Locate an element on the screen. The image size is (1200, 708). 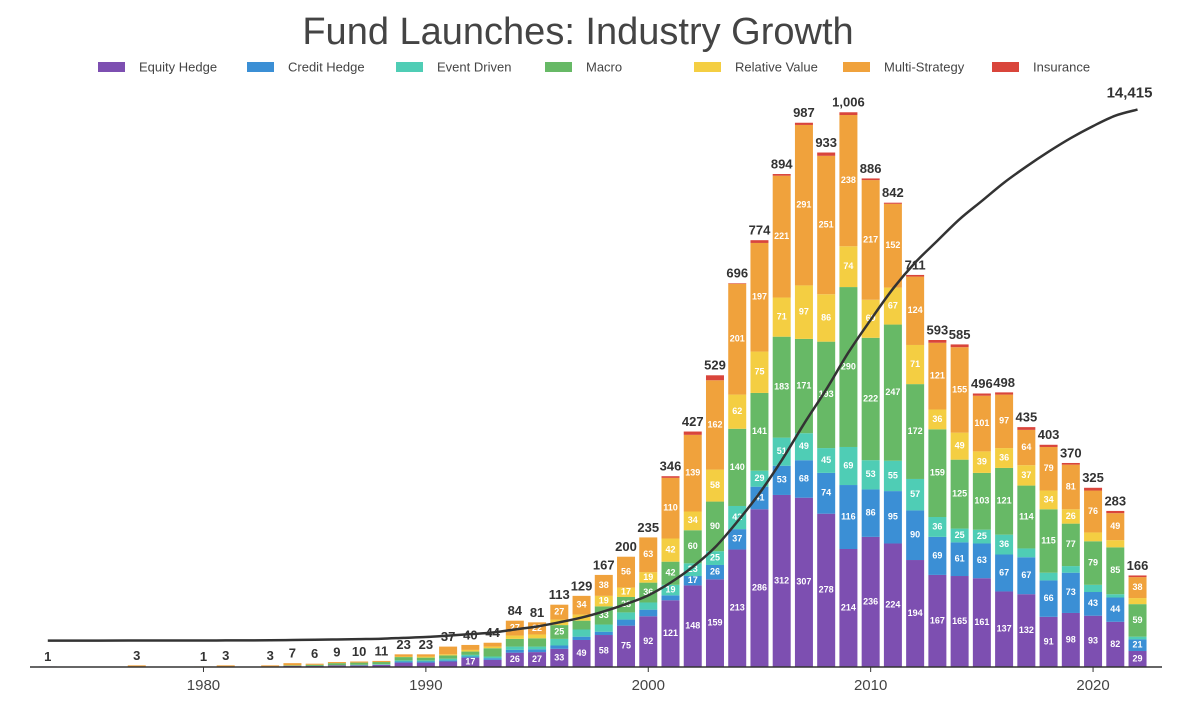
segment-label: 224 is located at coordinates (892, 605).